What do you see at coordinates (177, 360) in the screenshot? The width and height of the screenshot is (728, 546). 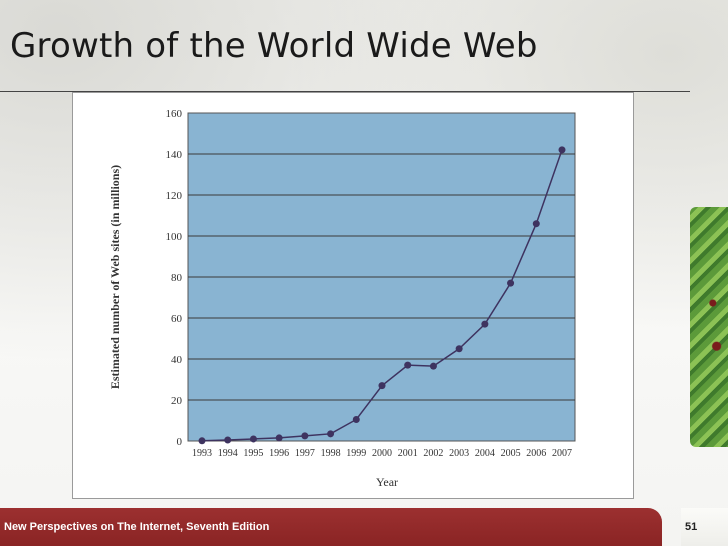 I see `y-tick-label: 40` at bounding box center [177, 360].